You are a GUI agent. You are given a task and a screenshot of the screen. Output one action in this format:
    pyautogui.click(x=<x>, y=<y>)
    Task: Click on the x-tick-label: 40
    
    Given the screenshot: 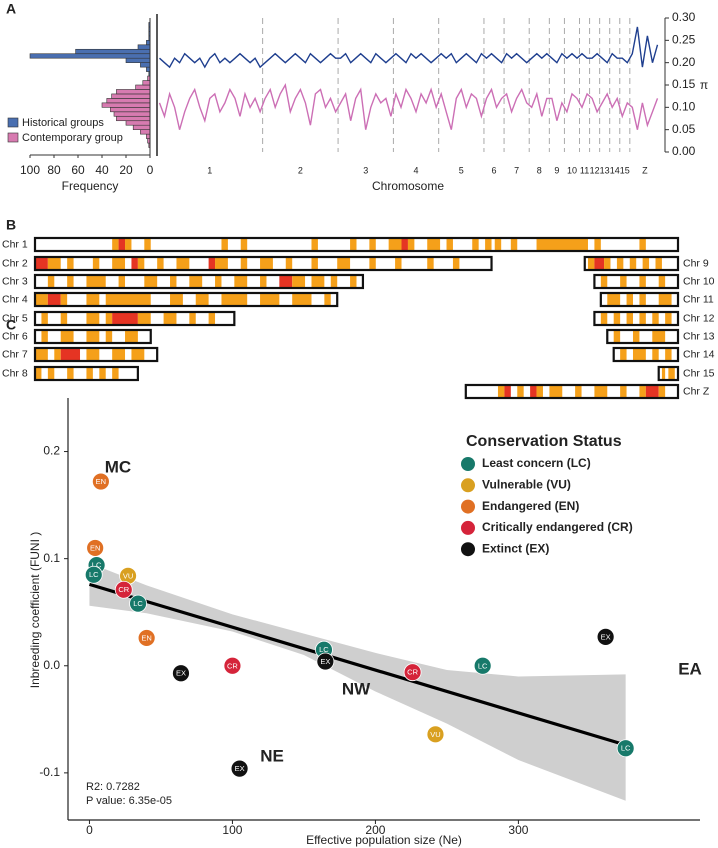 What is the action you would take?
    pyautogui.click(x=102, y=170)
    